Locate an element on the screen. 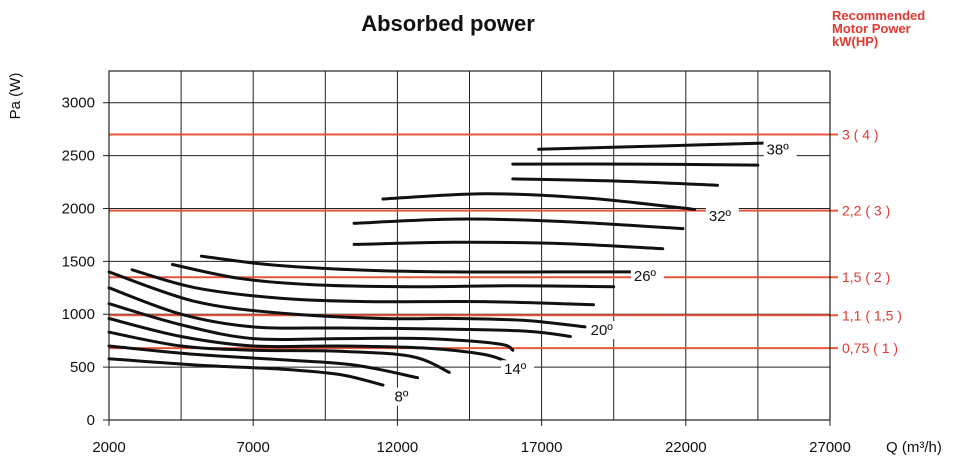  motor-power-label: 2,2 ( 3 ) is located at coordinates (866, 211).